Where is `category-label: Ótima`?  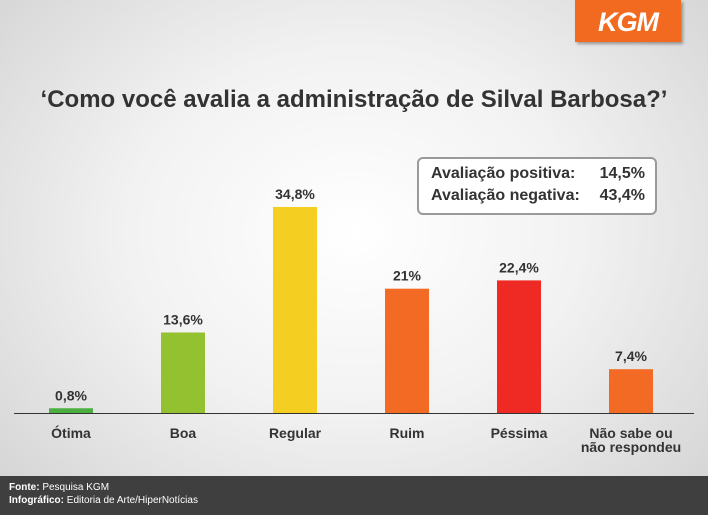
category-label: Ótima is located at coordinates (71, 432).